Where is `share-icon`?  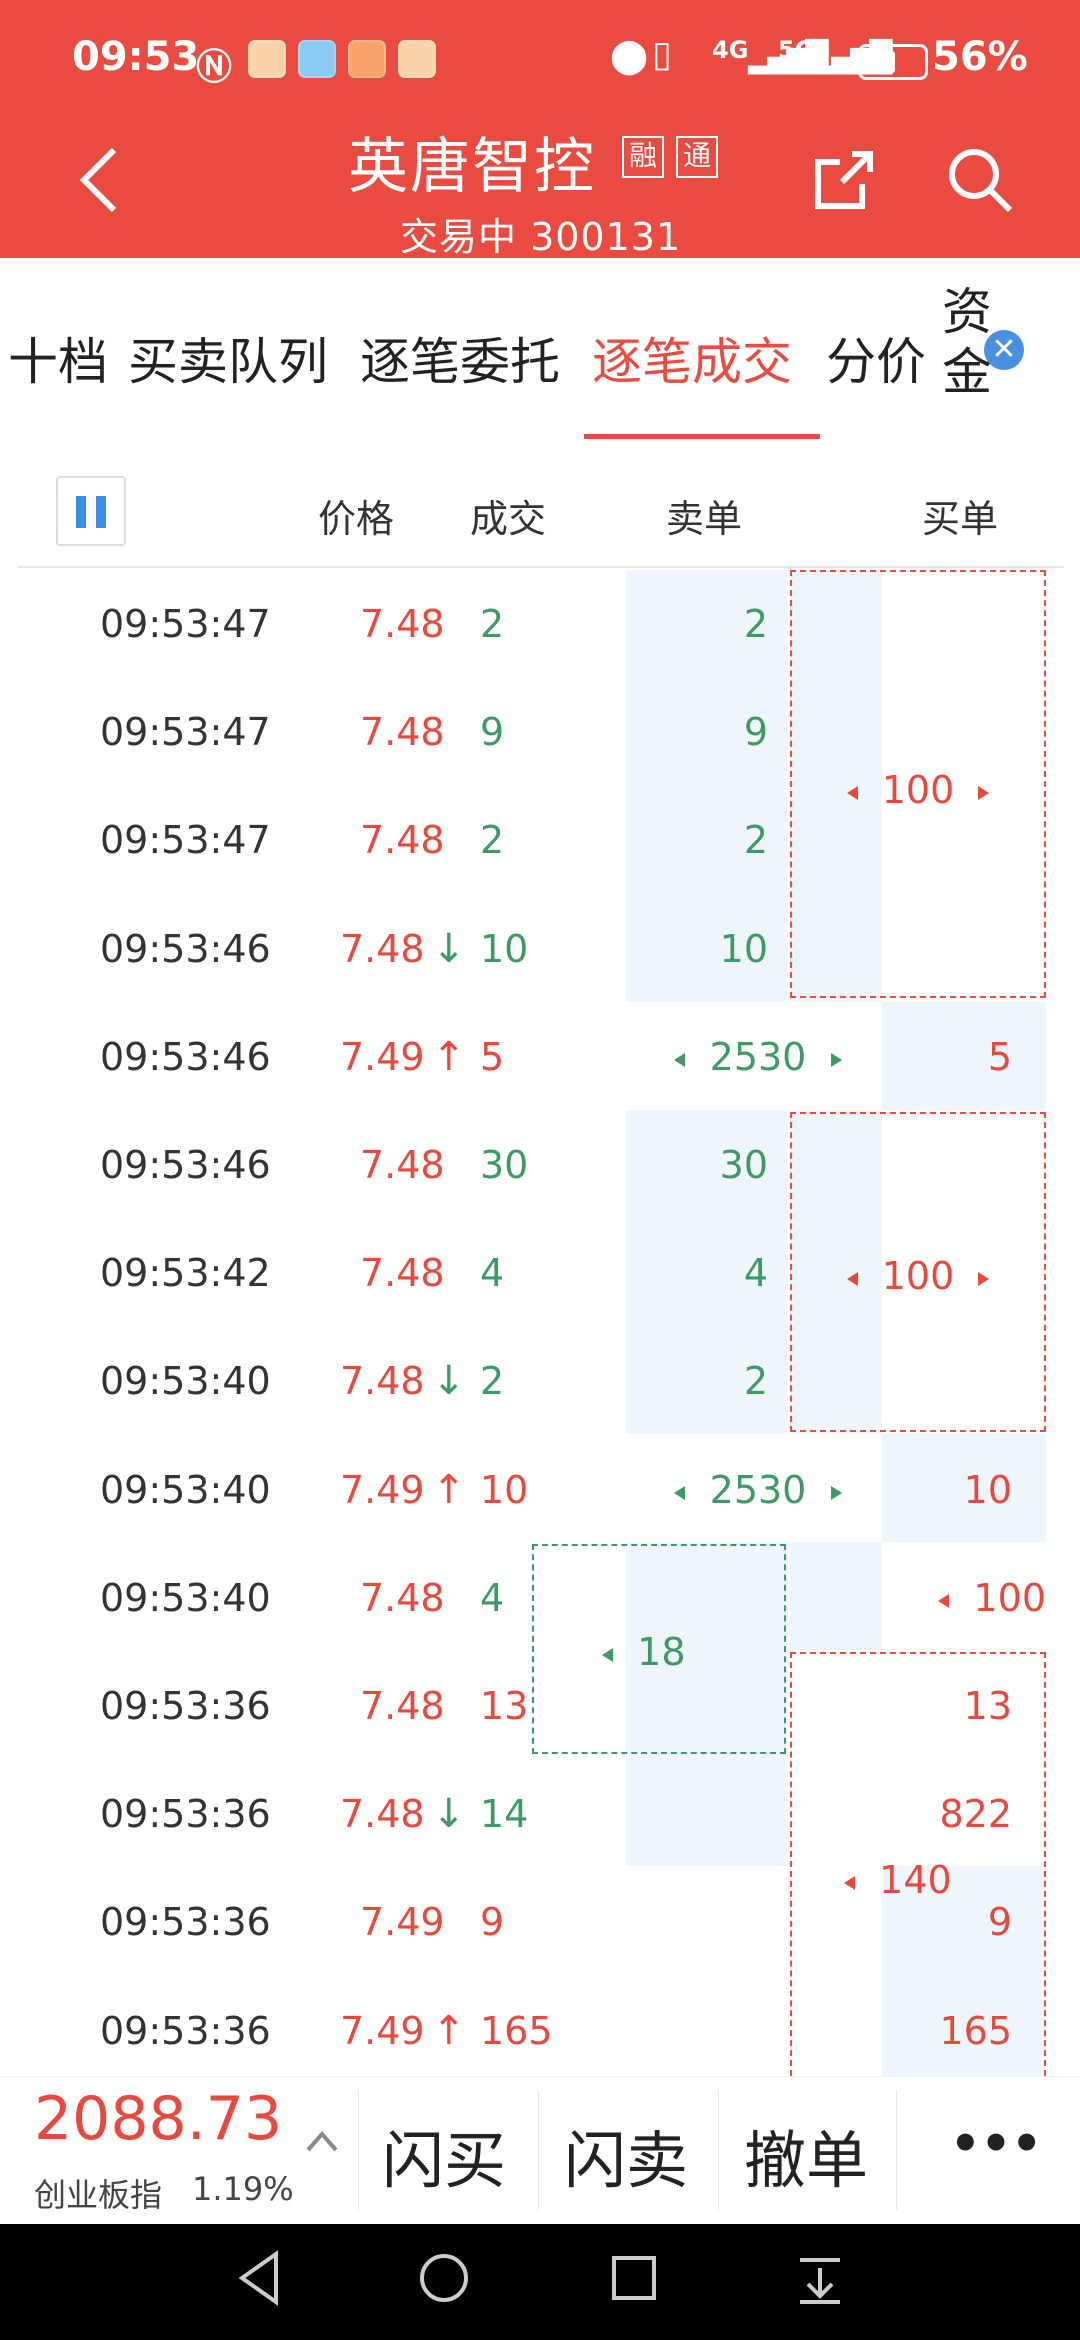 share-icon is located at coordinates (844, 180).